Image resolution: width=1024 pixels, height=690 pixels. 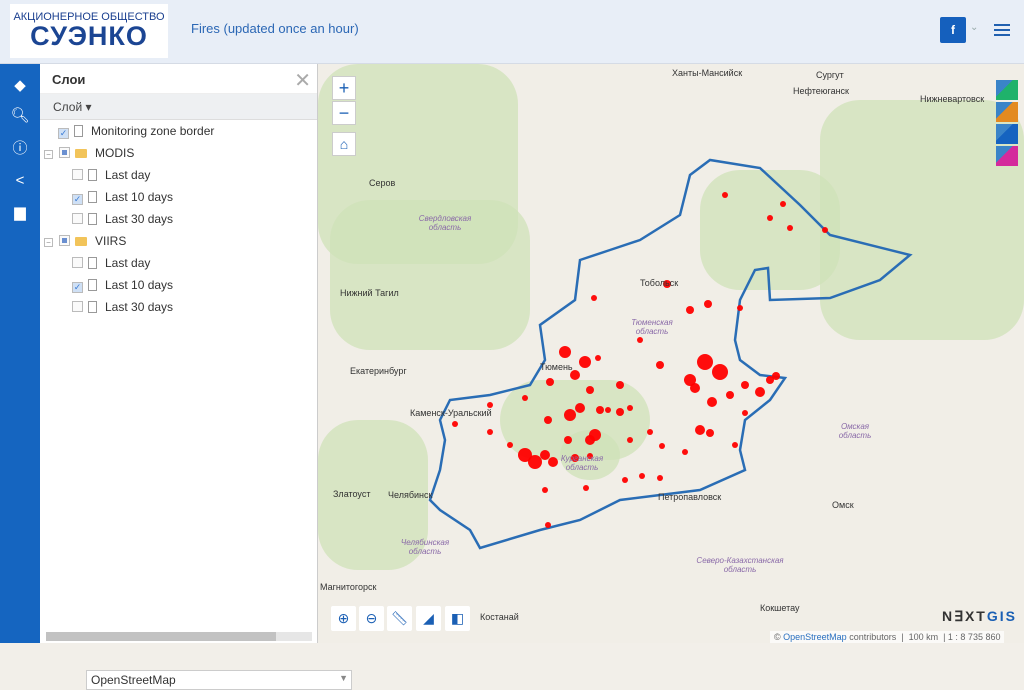 What do you see at coordinates (89, 36) in the screenshot?
I see `logo-main-text: СУЭНКО` at bounding box center [89, 36].